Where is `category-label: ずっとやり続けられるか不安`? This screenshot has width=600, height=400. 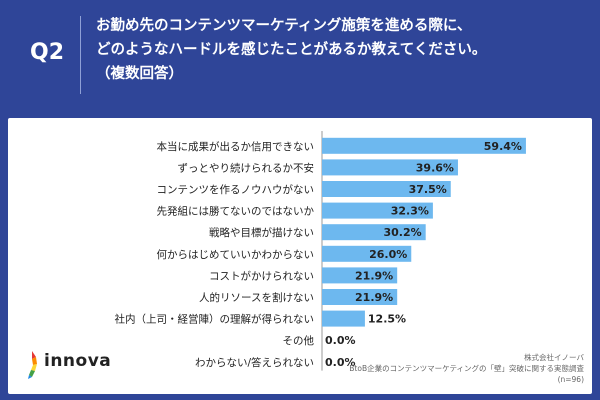 category-label: ずっとやり続けられるか不安 is located at coordinates (246, 167).